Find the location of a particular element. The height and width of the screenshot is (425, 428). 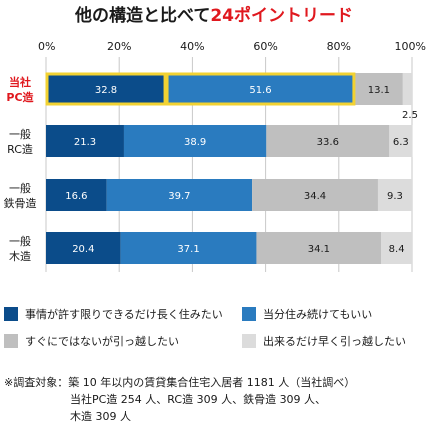

category-label: RC造 is located at coordinates (20, 149).